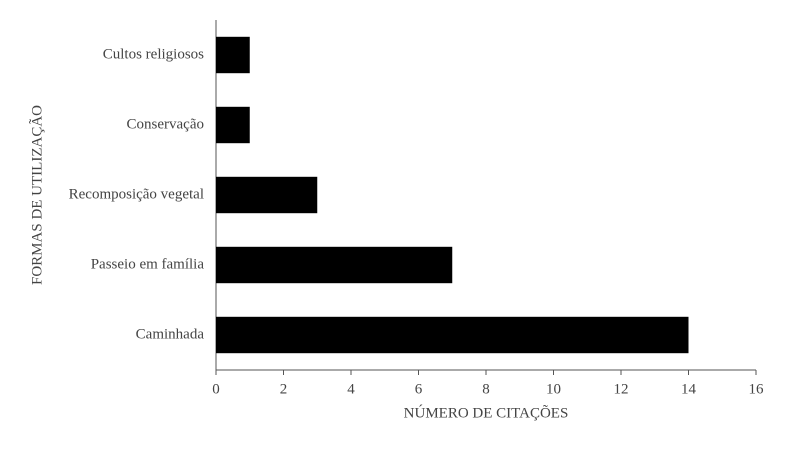 The width and height of the screenshot is (788, 449). What do you see at coordinates (153, 54) in the screenshot?
I see `y-tick-label: Cultos religiosos` at bounding box center [153, 54].